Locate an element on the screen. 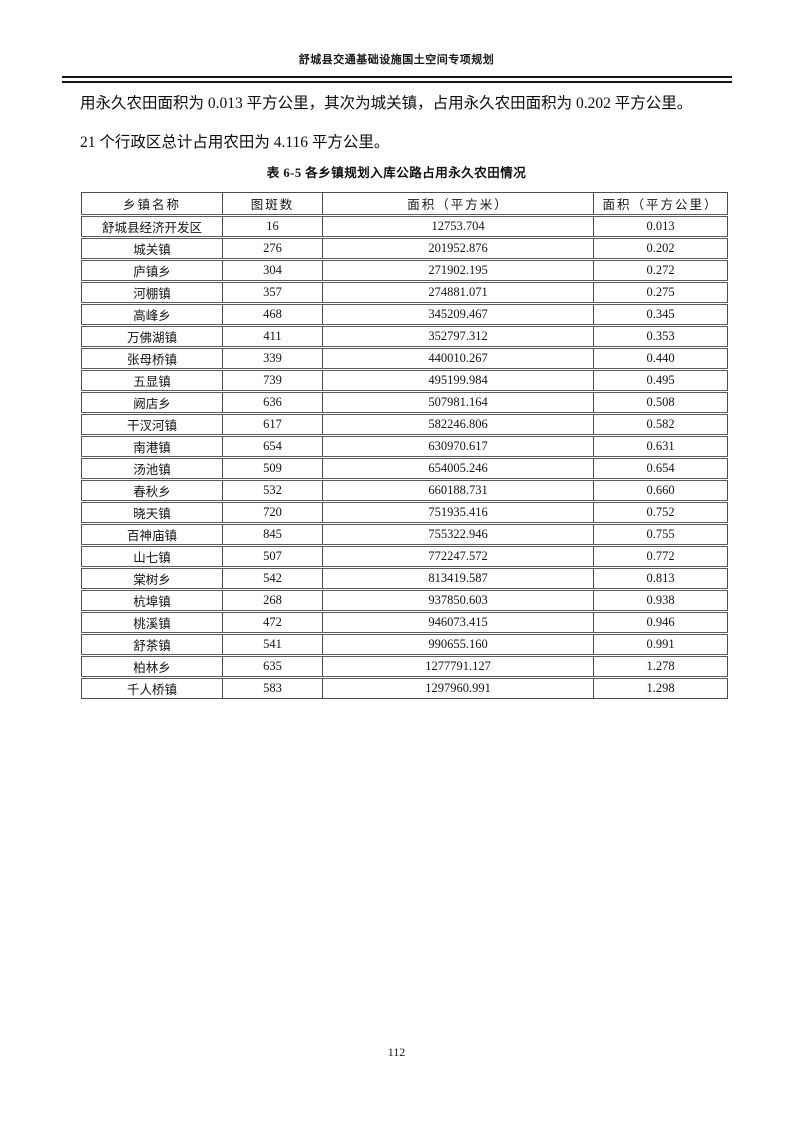 This screenshot has width=793, height=1122. table-cell: 千人桥镇 is located at coordinates (152, 687).